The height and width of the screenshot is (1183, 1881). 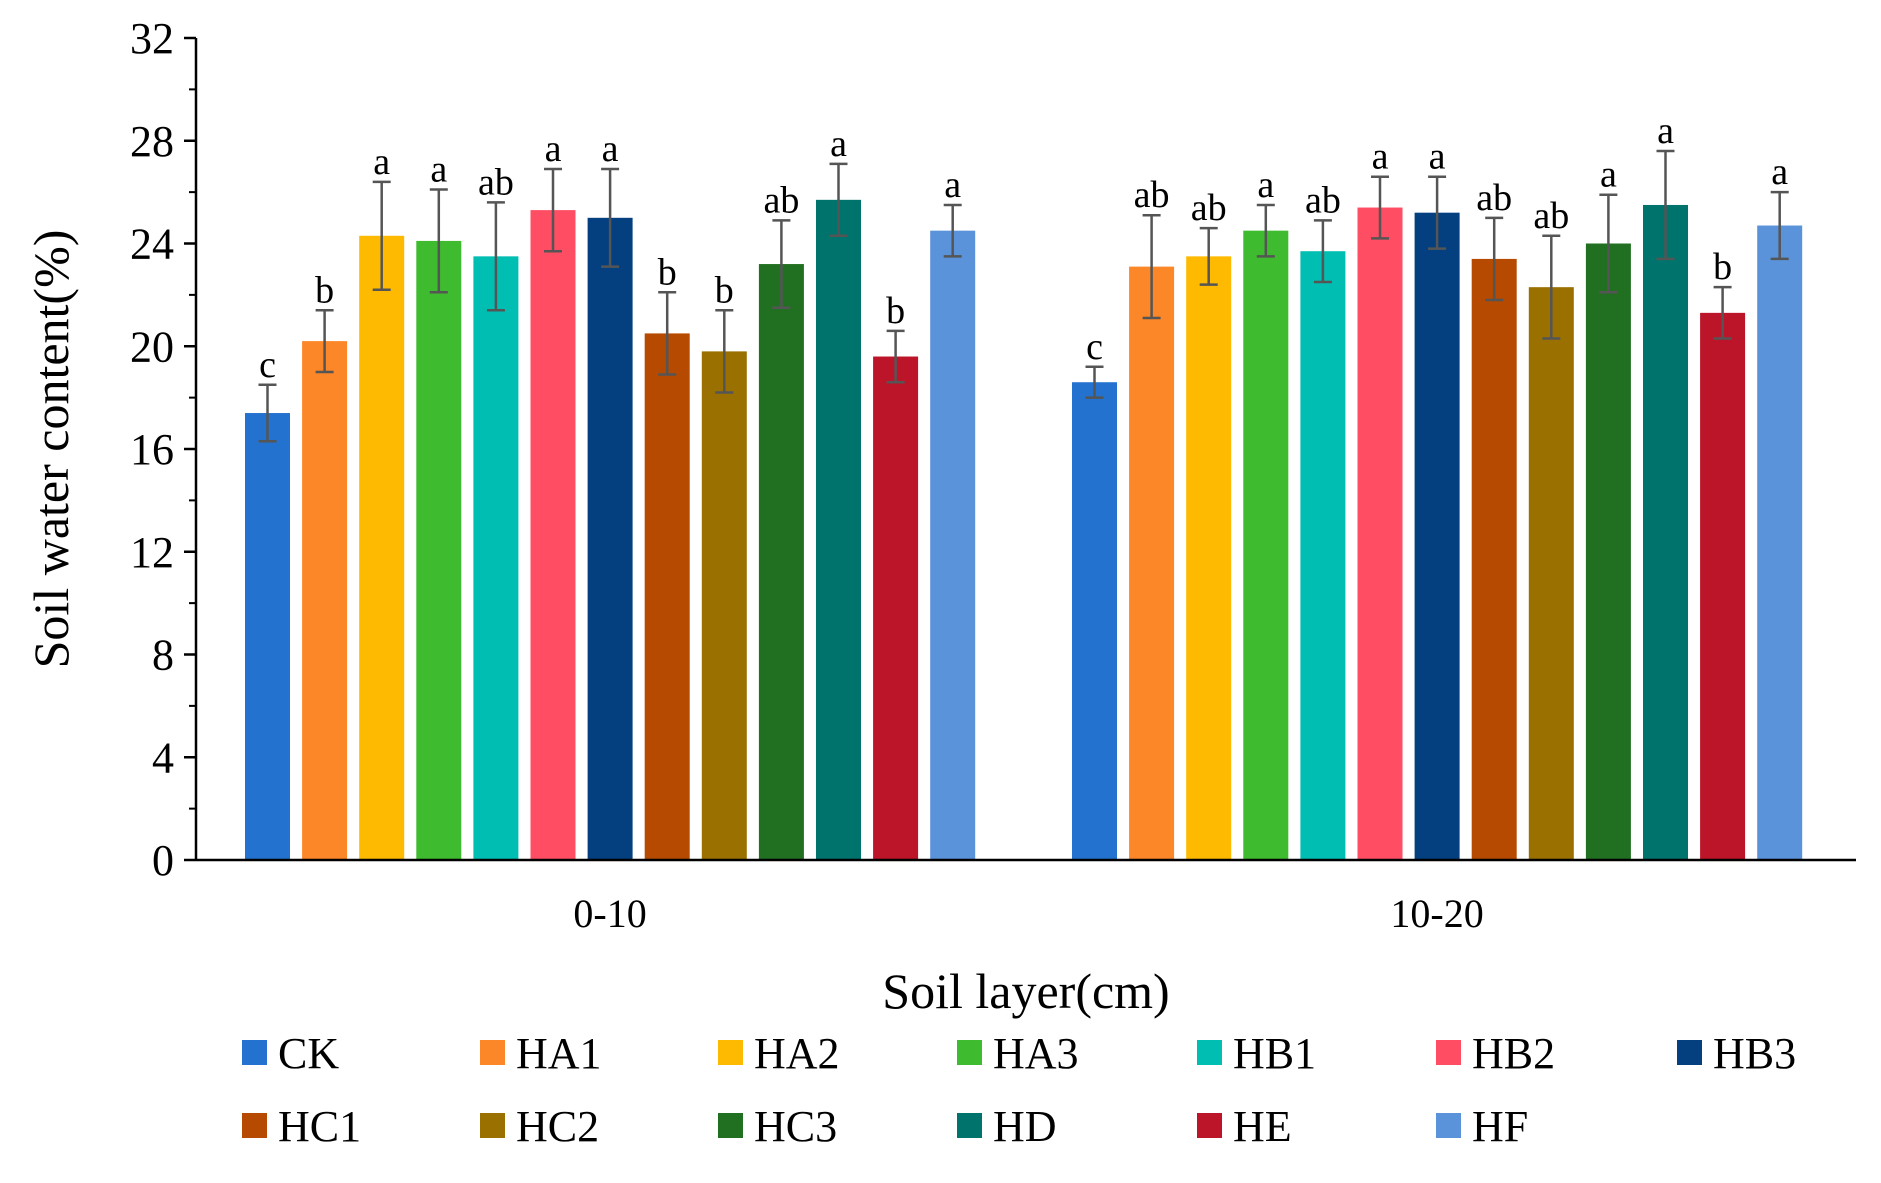 What do you see at coordinates (895, 311) in the screenshot?
I see `significance-letter-he-0-10: b` at bounding box center [895, 311].